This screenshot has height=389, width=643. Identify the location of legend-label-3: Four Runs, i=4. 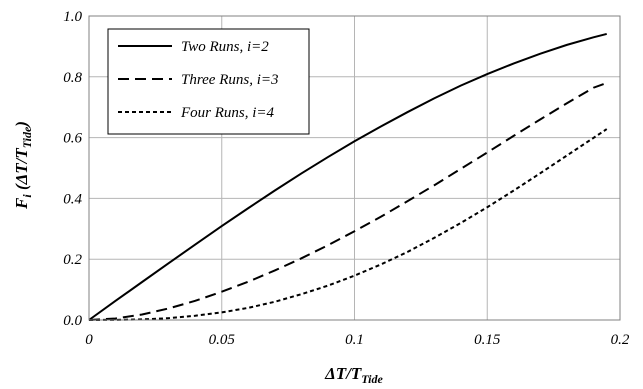
(227, 113).